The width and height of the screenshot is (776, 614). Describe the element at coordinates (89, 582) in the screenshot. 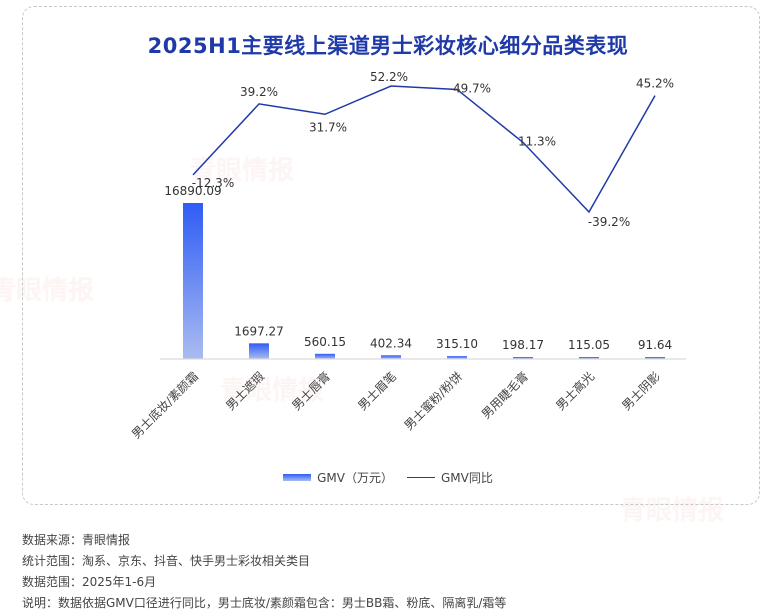

I see `note-period: 数据范围：2025年1-6月` at that location.